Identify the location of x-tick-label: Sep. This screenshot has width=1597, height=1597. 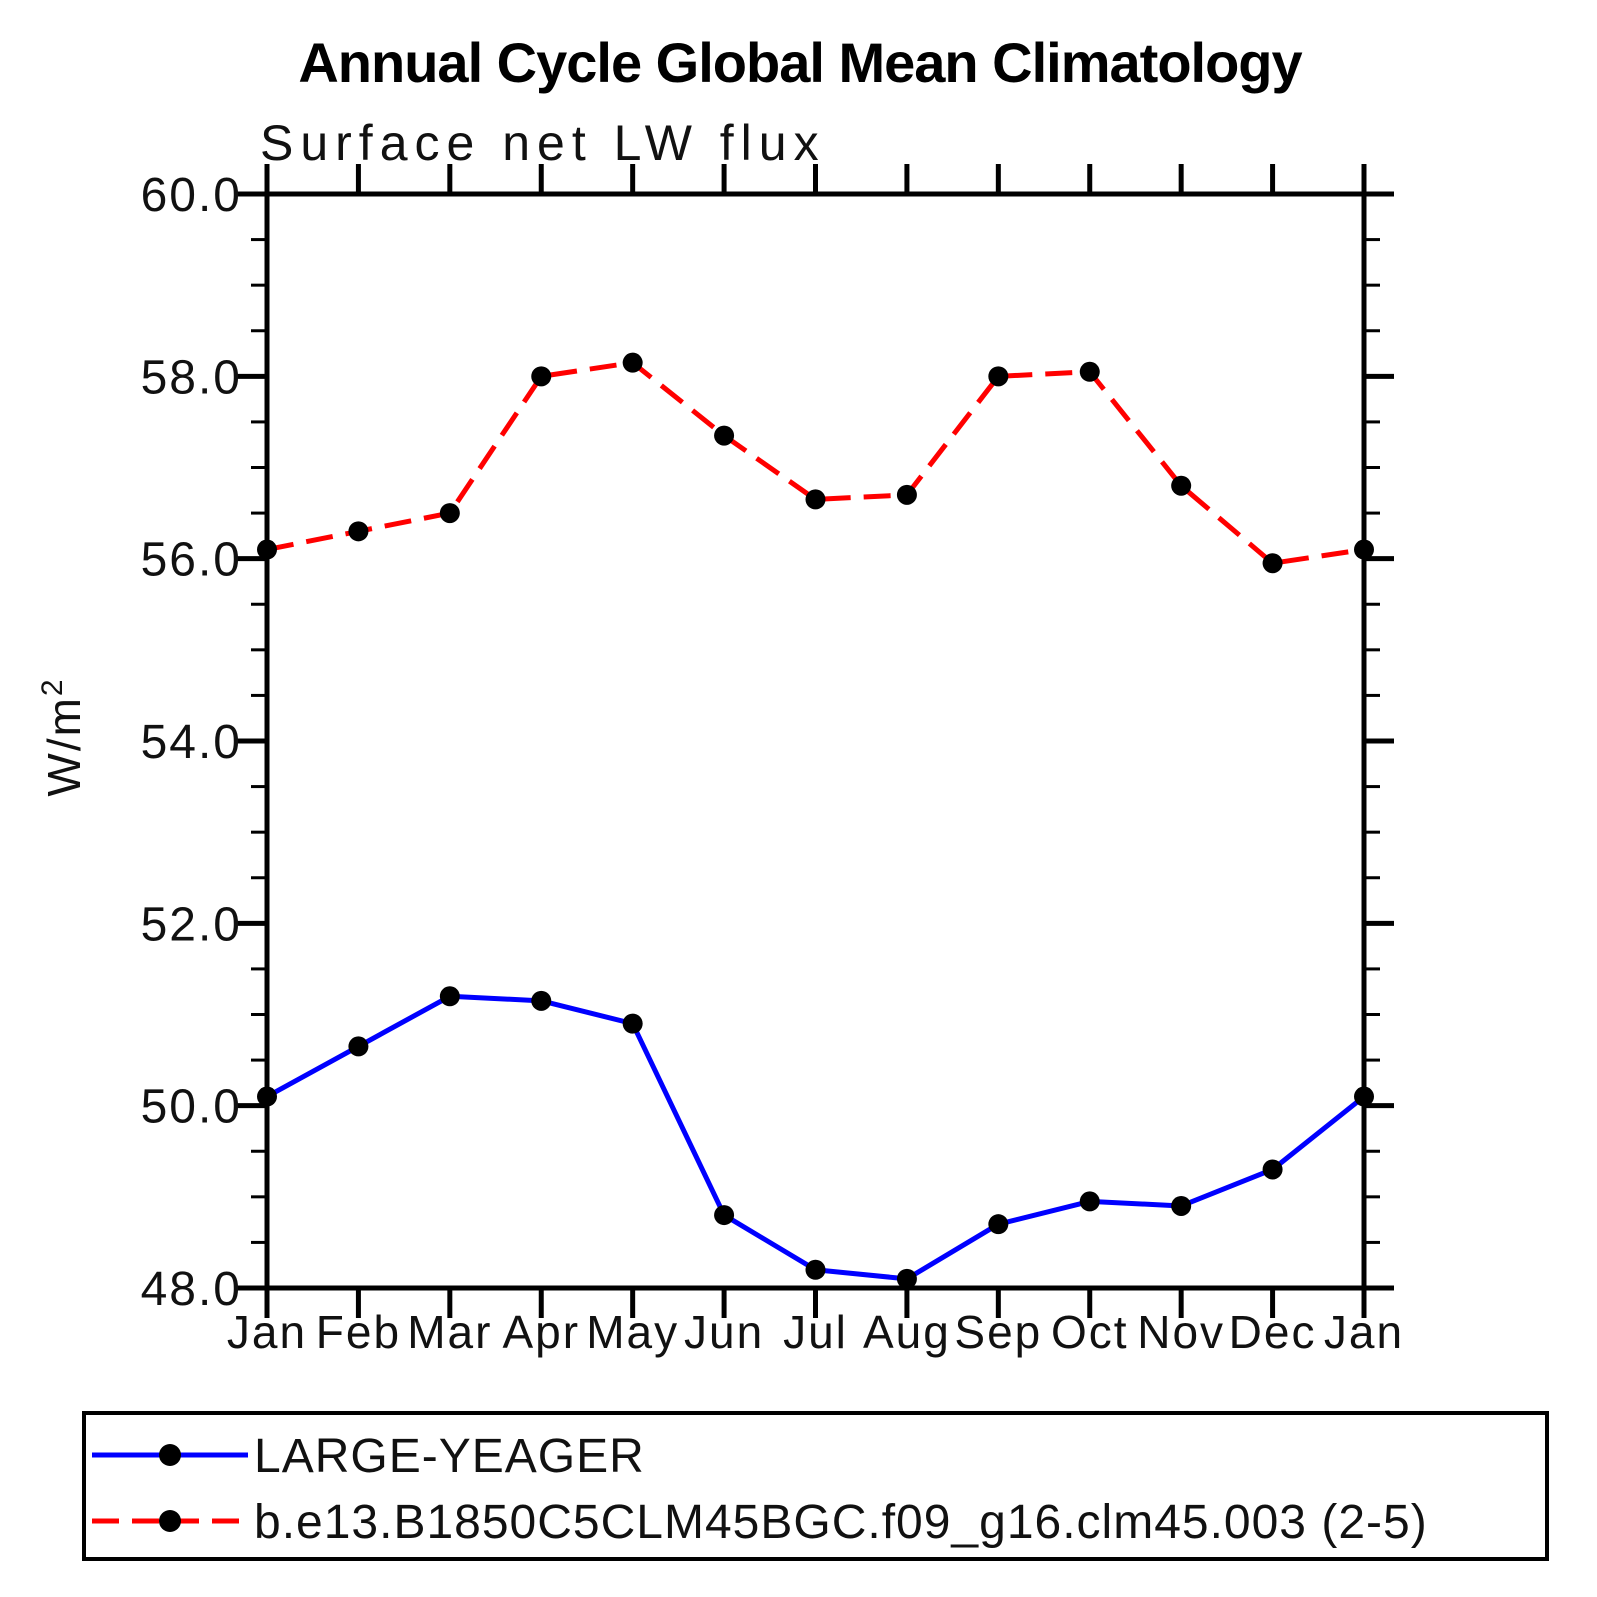
(998, 1332).